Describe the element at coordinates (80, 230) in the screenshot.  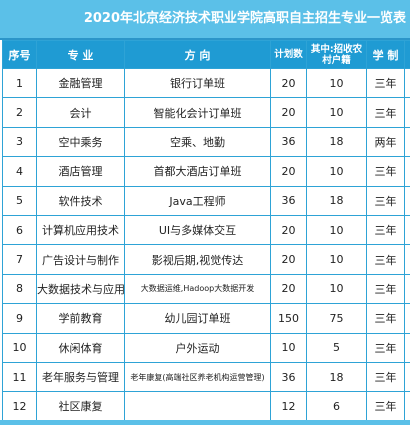
I see `cell-major: 计算机应用技术` at that location.